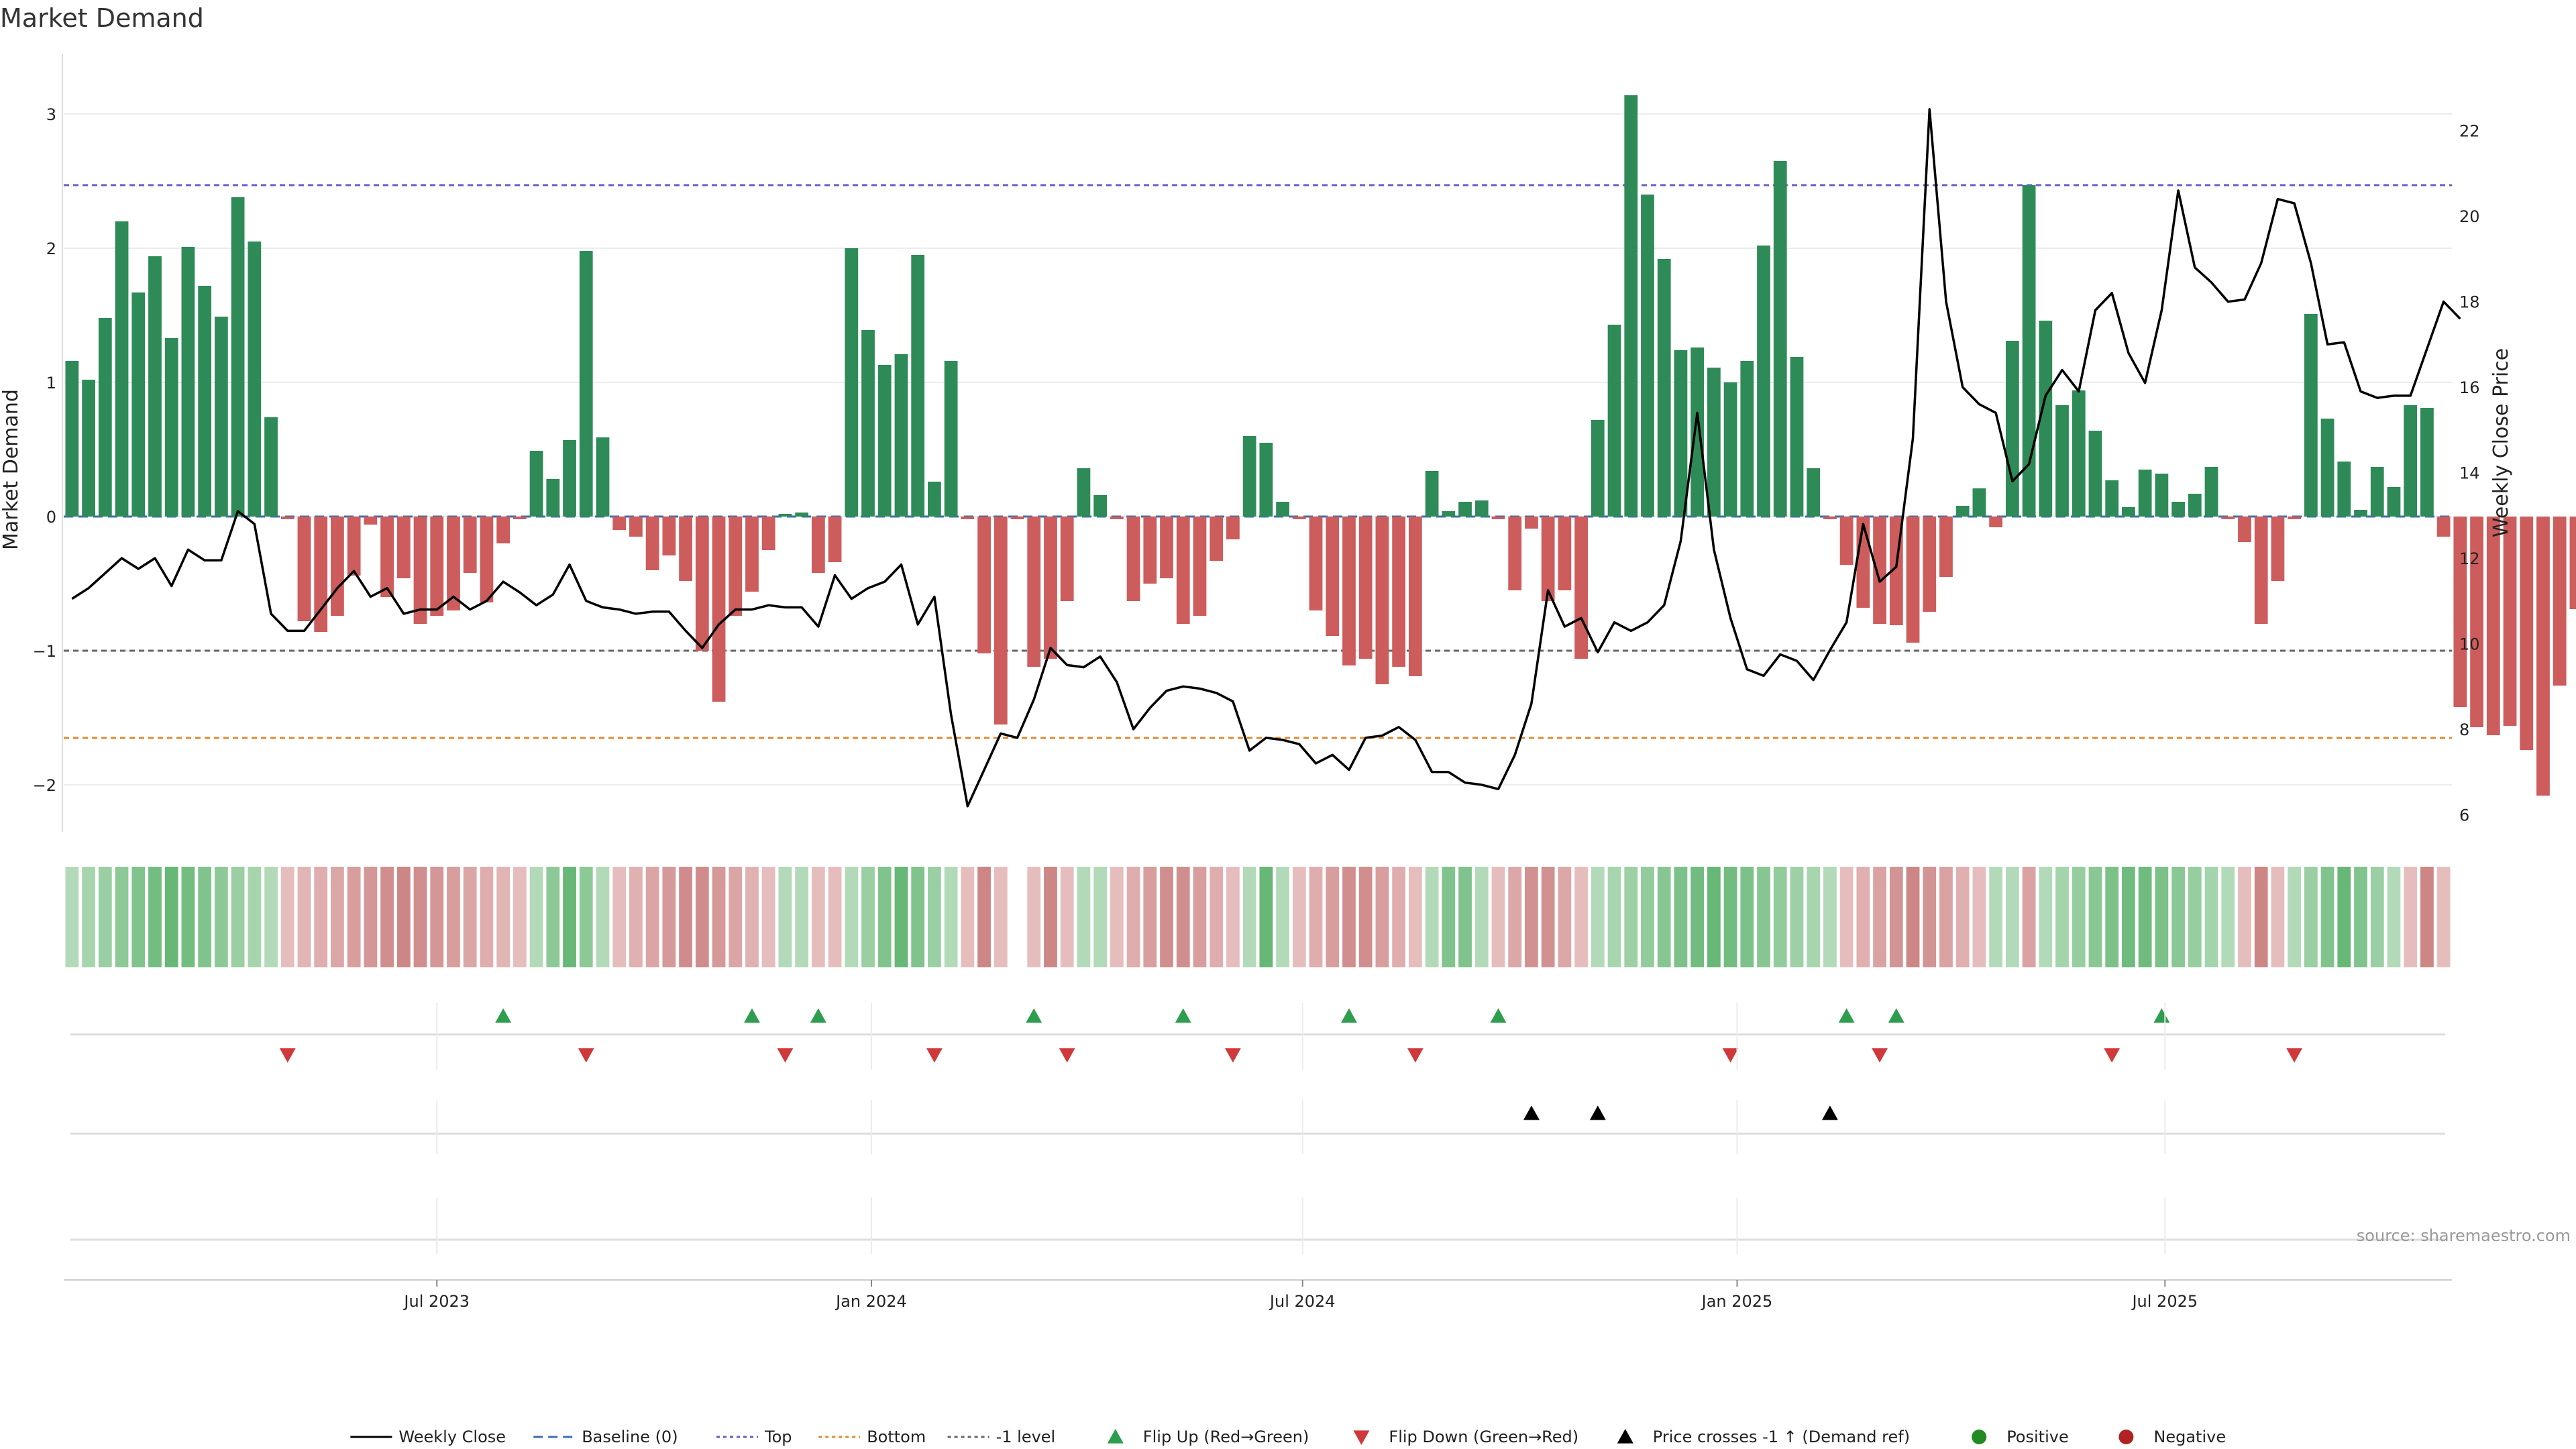  Describe the element at coordinates (2469, 473) in the screenshot. I see `y2-tick-label: 14` at that location.